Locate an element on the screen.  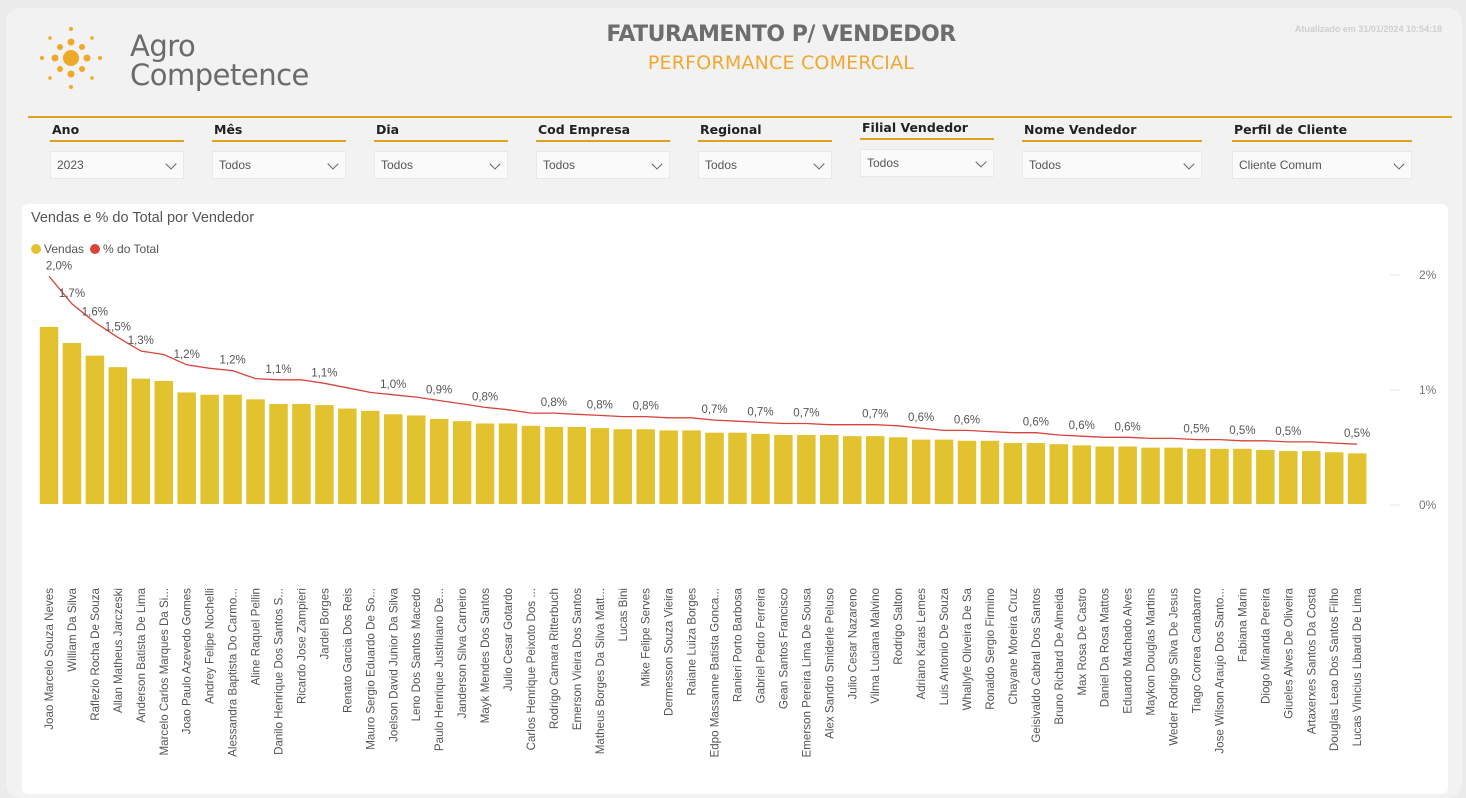
legend-dot-icon is located at coordinates (95, 249).